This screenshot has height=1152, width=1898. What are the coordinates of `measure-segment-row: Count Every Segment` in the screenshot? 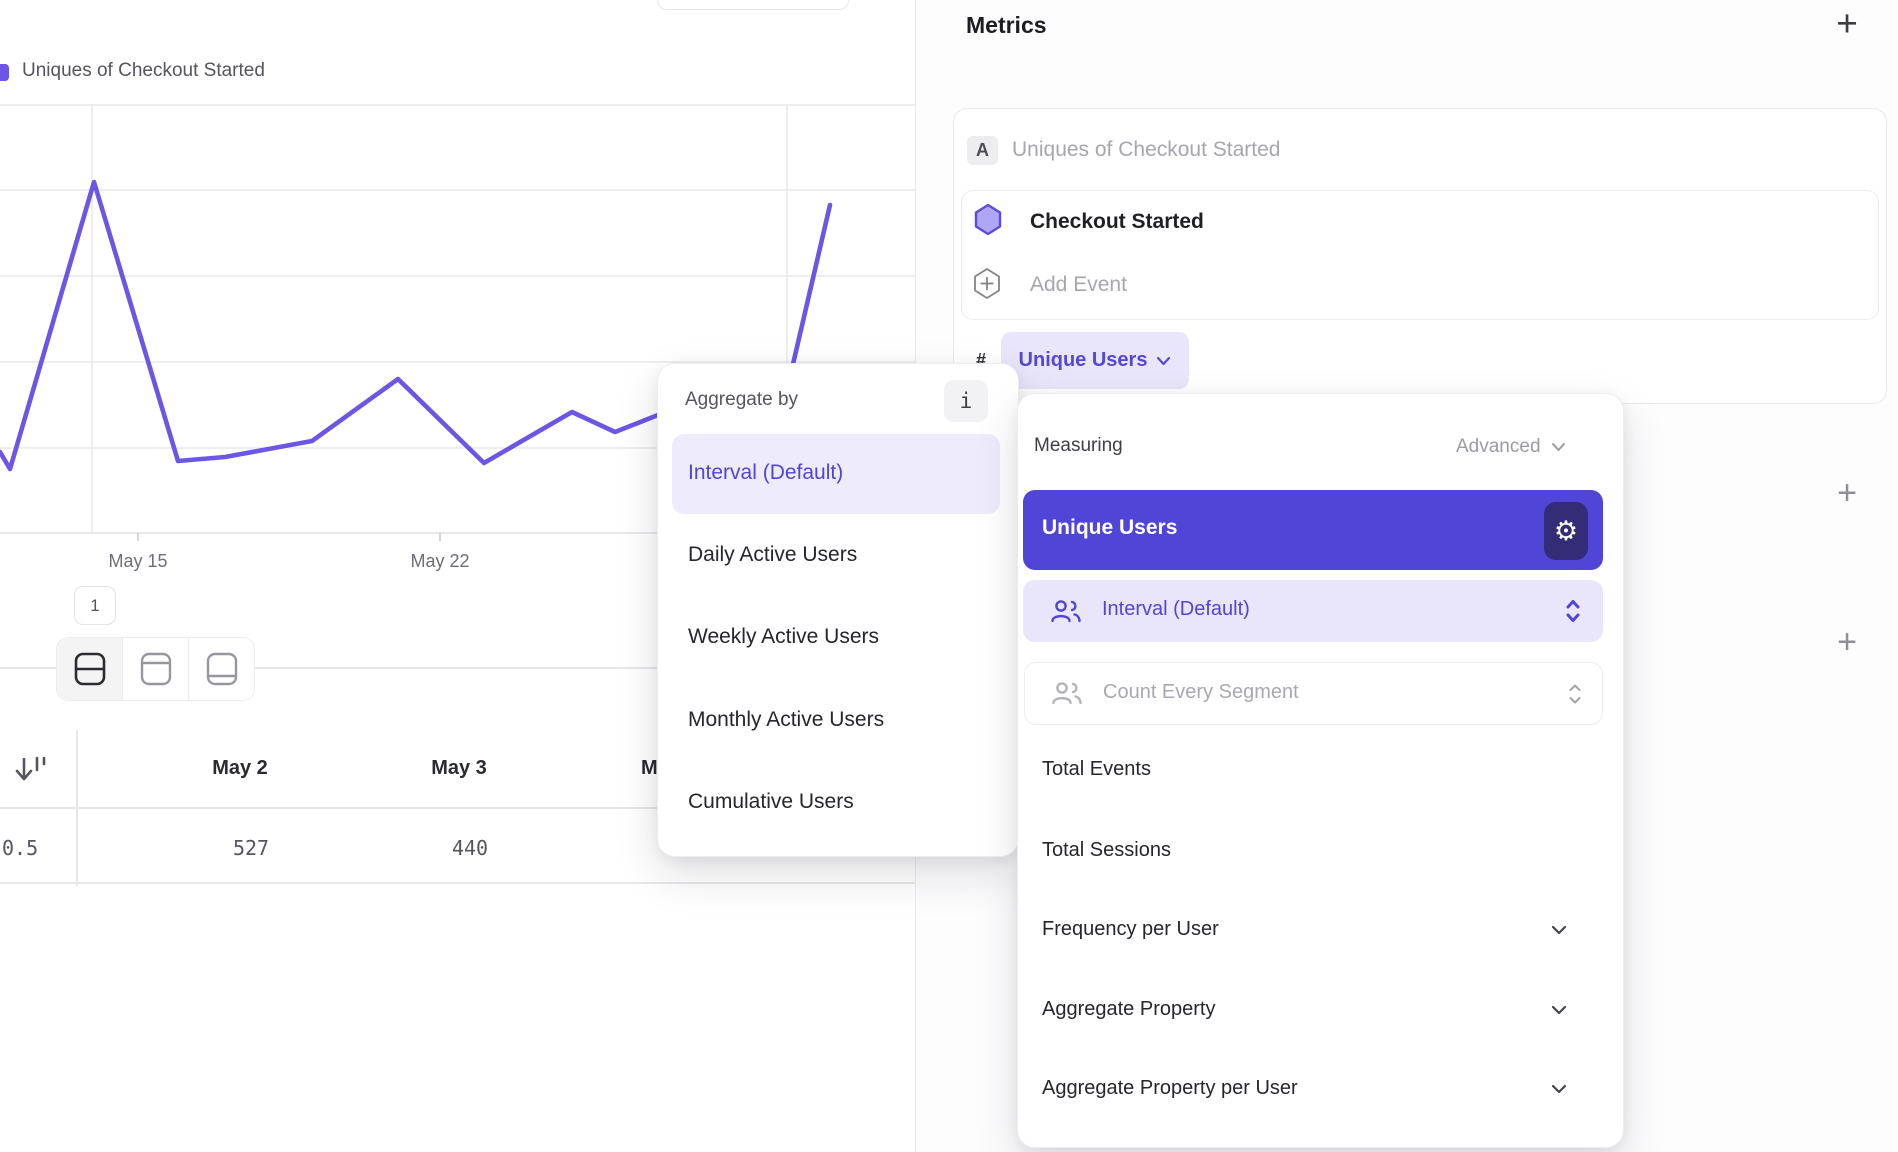 It's located at (1313, 693).